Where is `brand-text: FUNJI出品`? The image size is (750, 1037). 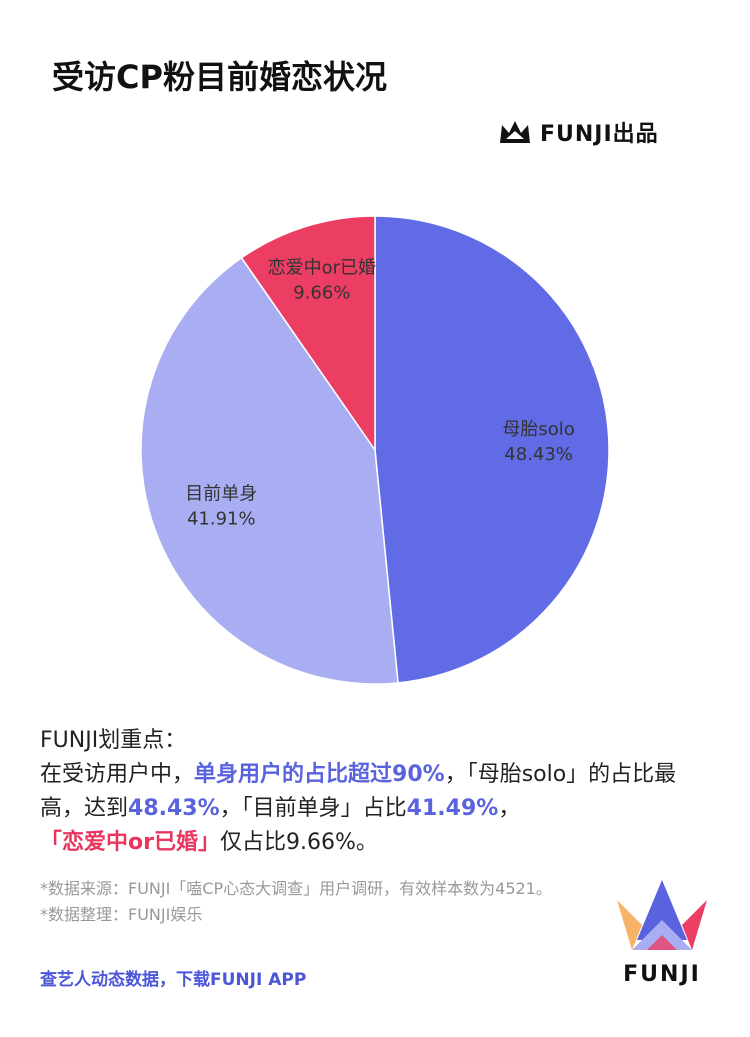 brand-text: FUNJI出品 is located at coordinates (599, 134).